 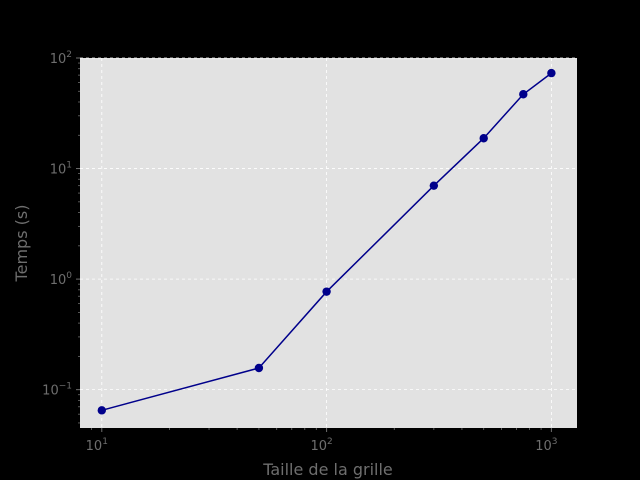 What do you see at coordinates (61, 169) in the screenshot?
I see `y-tick-label: 10¹` at bounding box center [61, 169].